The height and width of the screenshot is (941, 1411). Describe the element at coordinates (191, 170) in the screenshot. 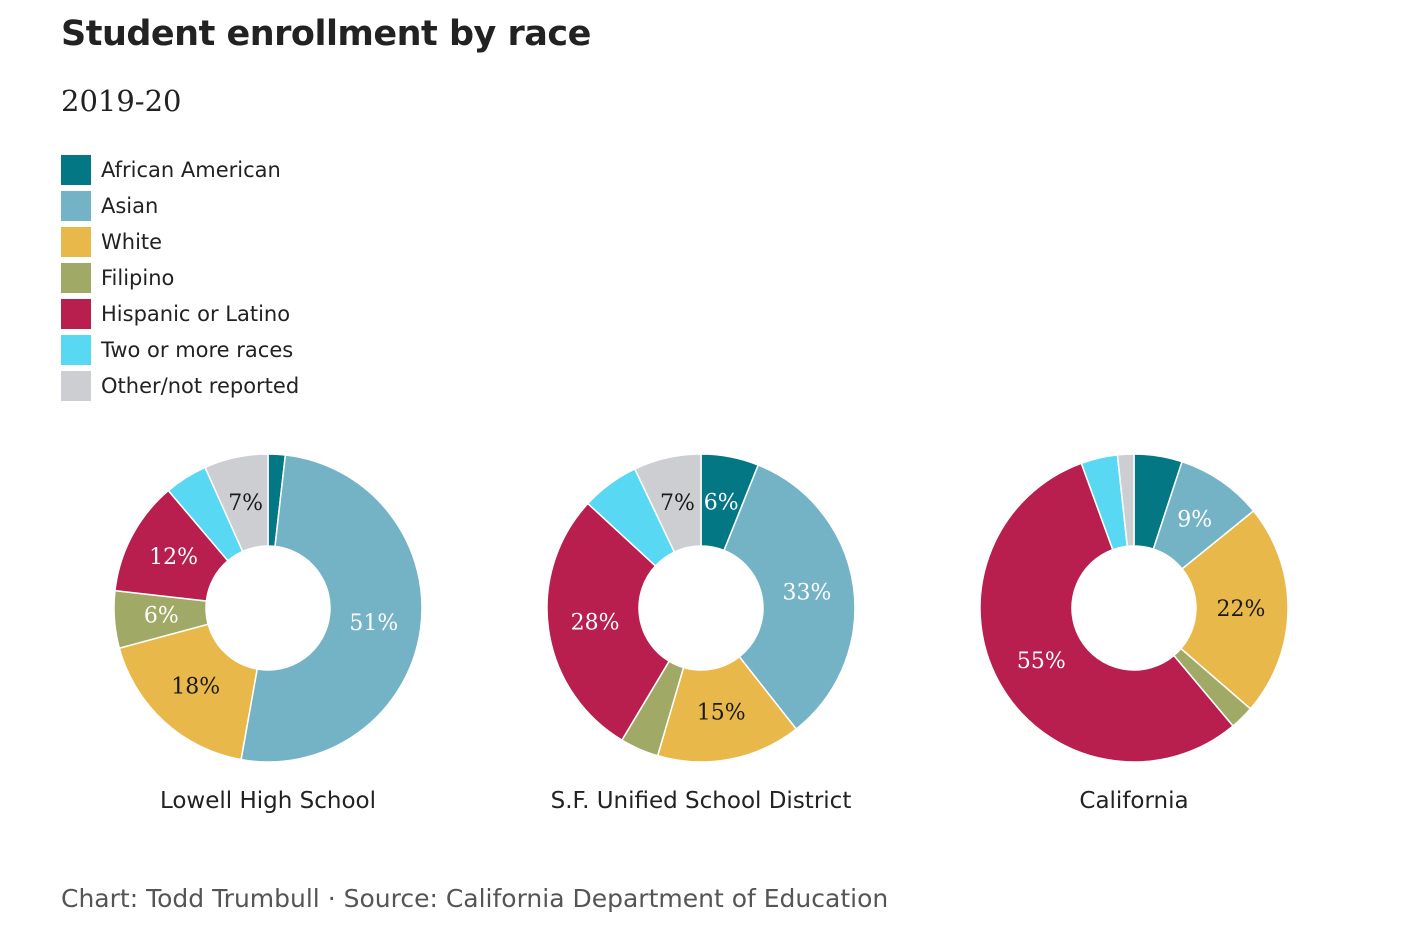

I see `legend-label: African American` at that location.